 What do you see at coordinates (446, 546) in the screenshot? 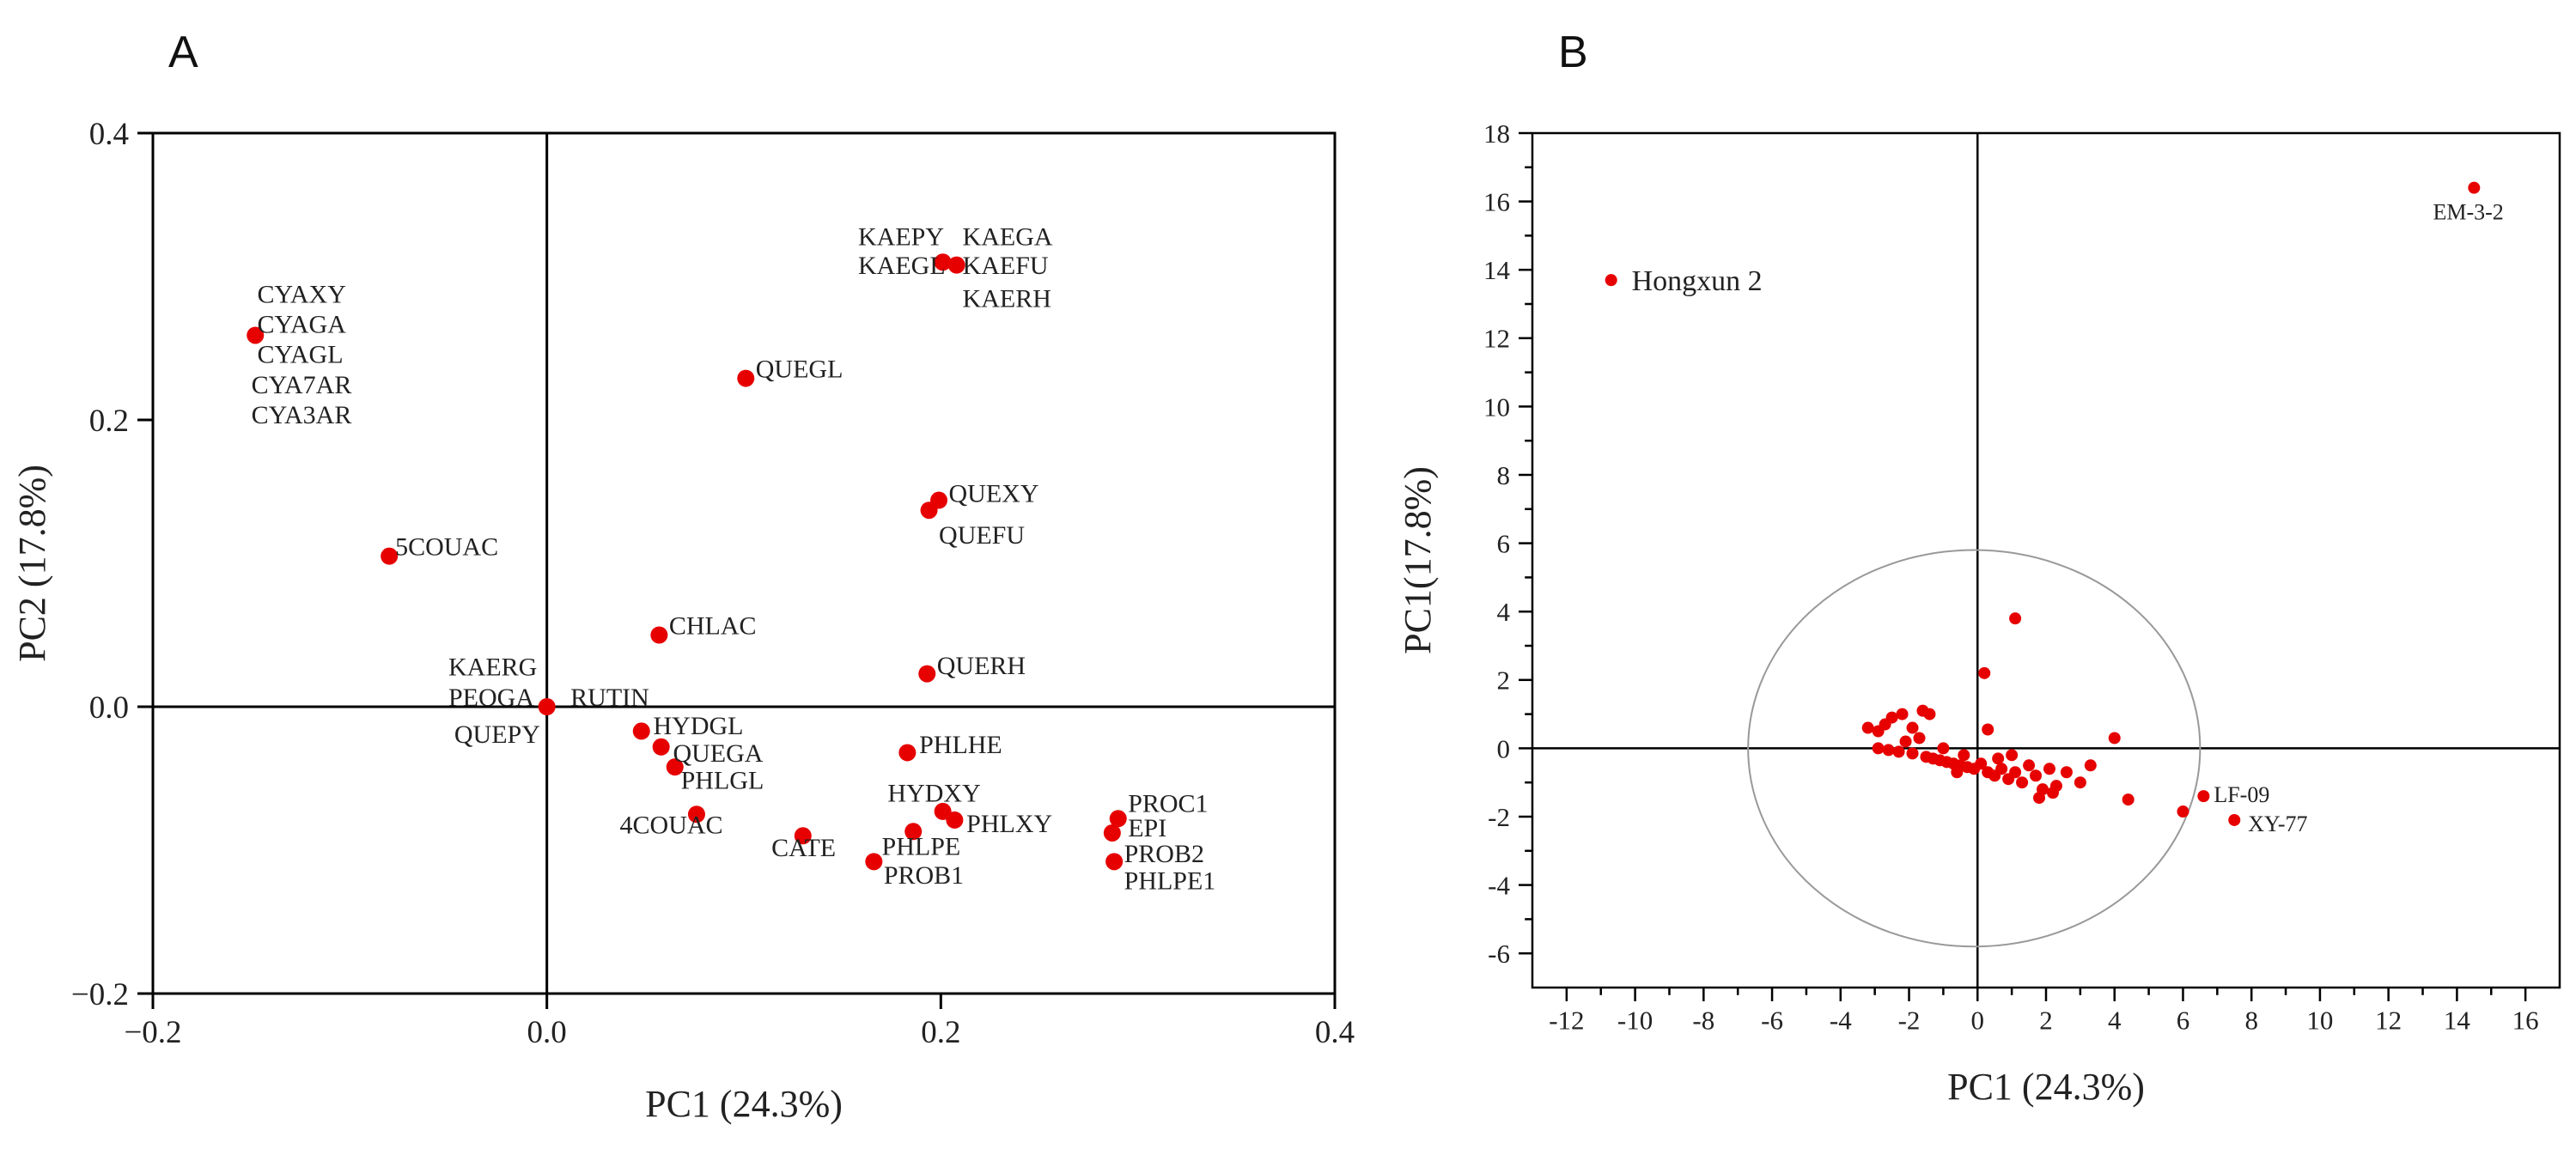
I see `point-label: 5COUAC` at bounding box center [446, 546].